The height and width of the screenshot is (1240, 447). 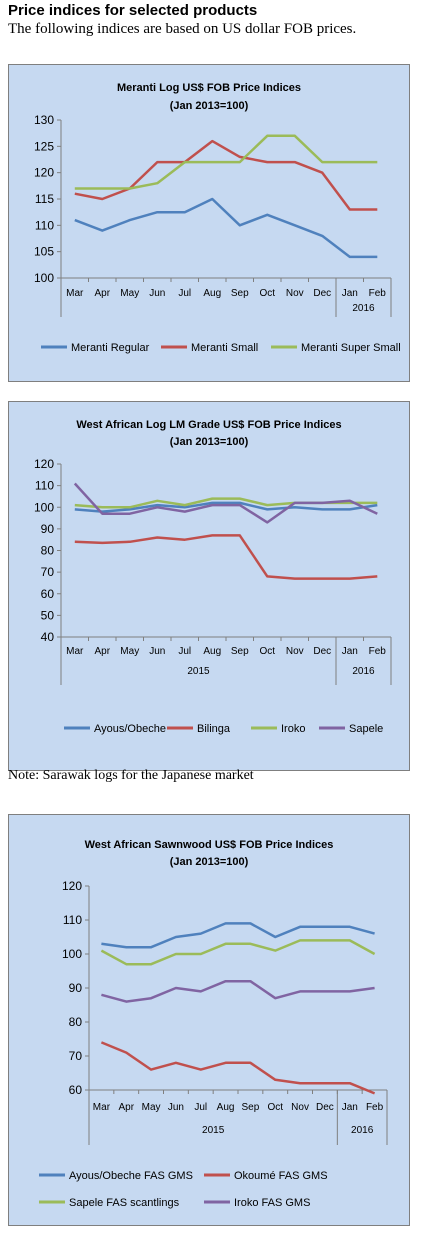 What do you see at coordinates (110, 348) in the screenshot?
I see `legend-label: Meranti Regular` at bounding box center [110, 348].